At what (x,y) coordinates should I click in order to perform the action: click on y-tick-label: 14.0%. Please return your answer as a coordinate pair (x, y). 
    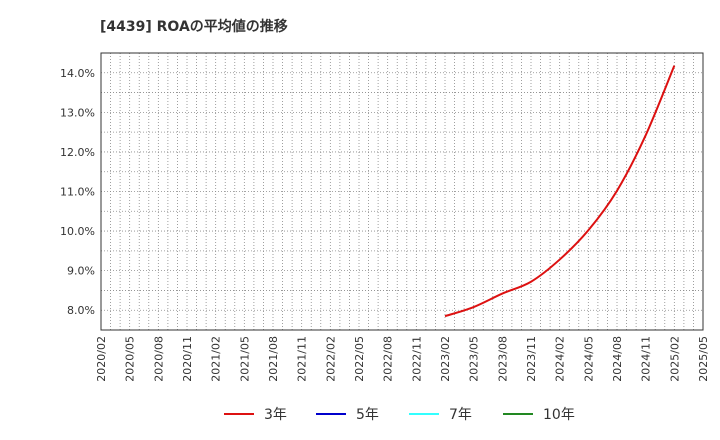
    Looking at the image, I should click on (77, 73).